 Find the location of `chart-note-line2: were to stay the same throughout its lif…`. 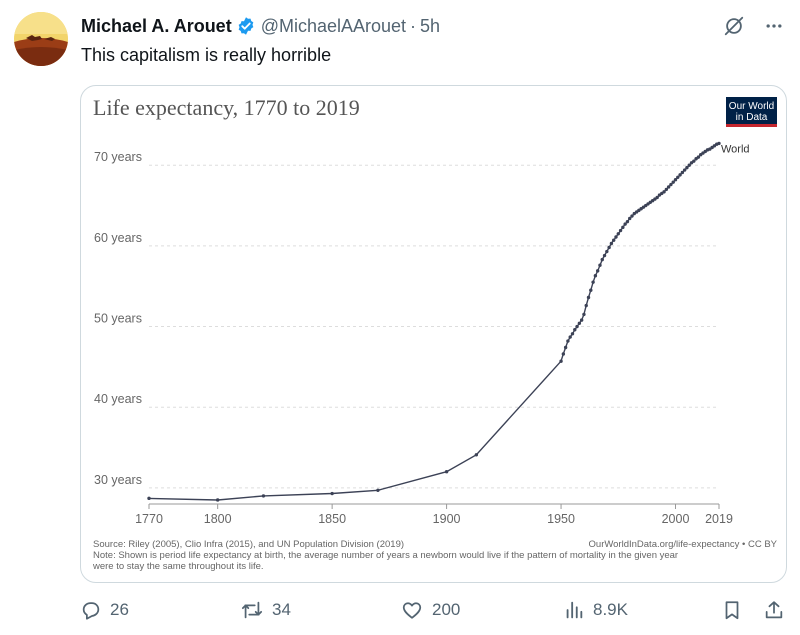

chart-note-line2: were to stay the same throughout its lif… is located at coordinates (178, 566).